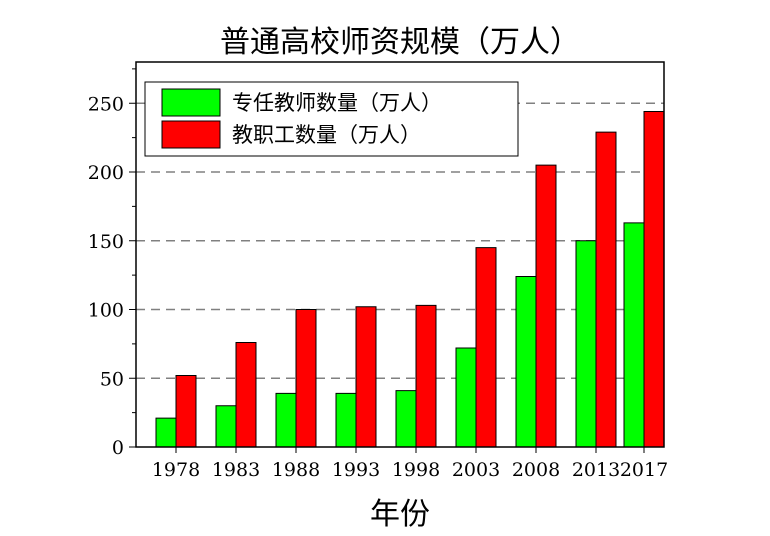 This screenshot has width=770, height=536. Describe the element at coordinates (644, 470) in the screenshot. I see `x-tick-label: 2017` at that location.